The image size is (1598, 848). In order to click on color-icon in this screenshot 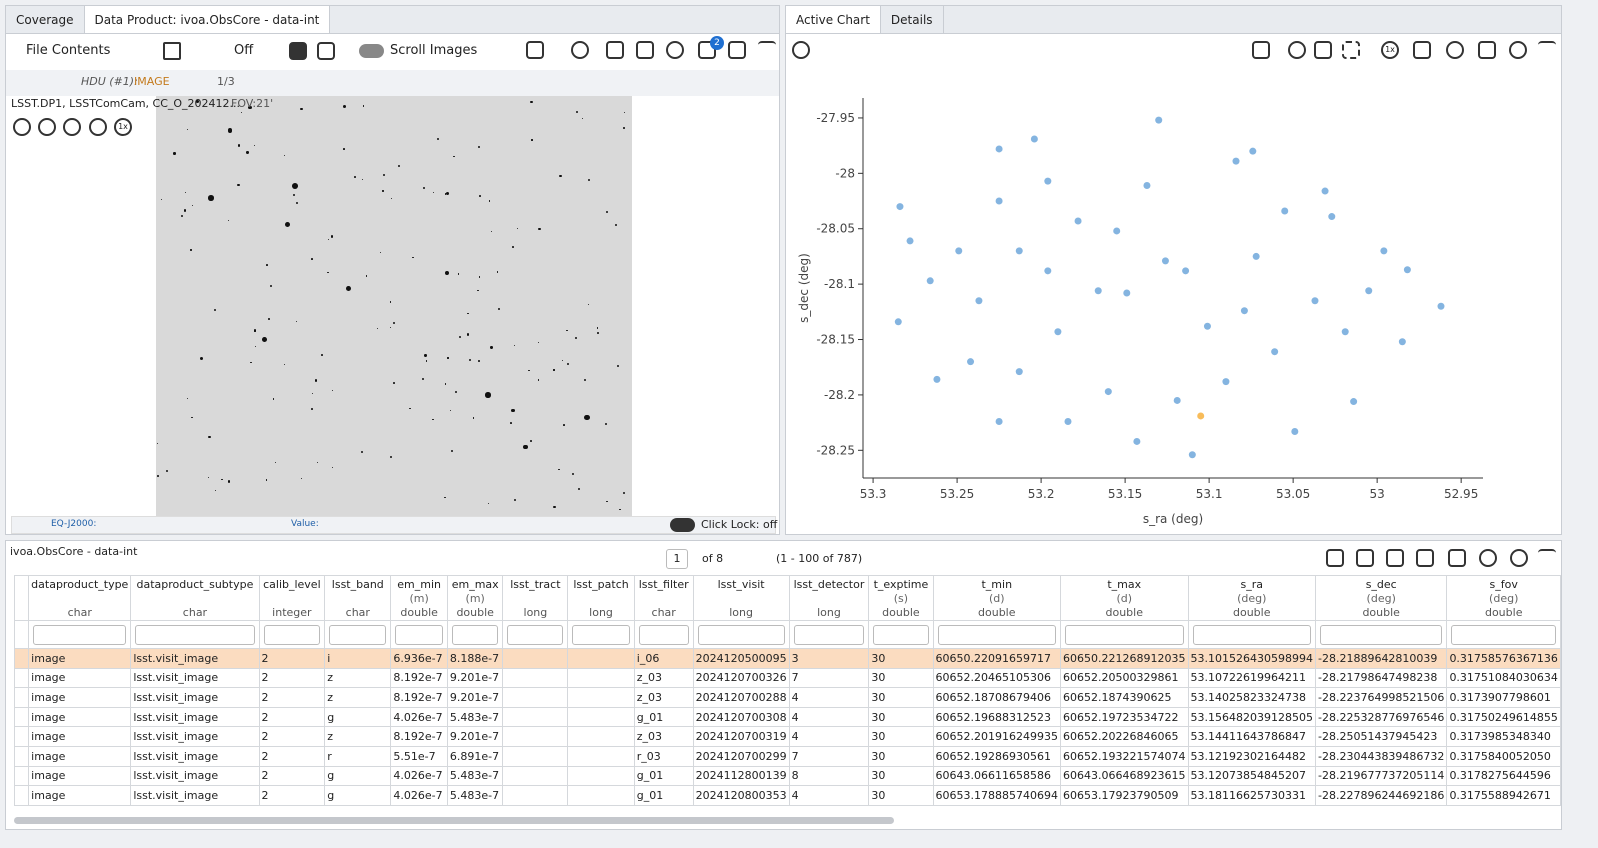, I will do `click(580, 50)`.